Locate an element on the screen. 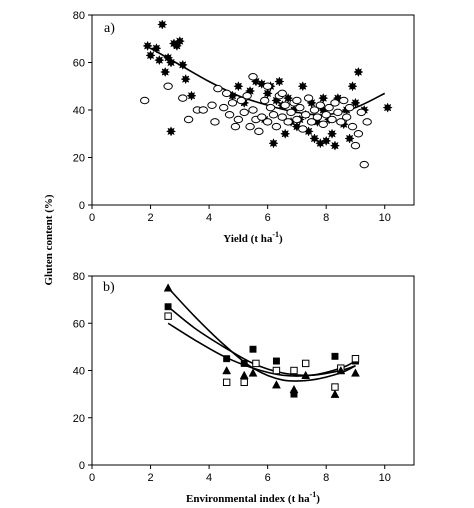 The image size is (474, 508). panel-a-x-ticks: 0 2 4 6 8 10 is located at coordinates (240, 214).